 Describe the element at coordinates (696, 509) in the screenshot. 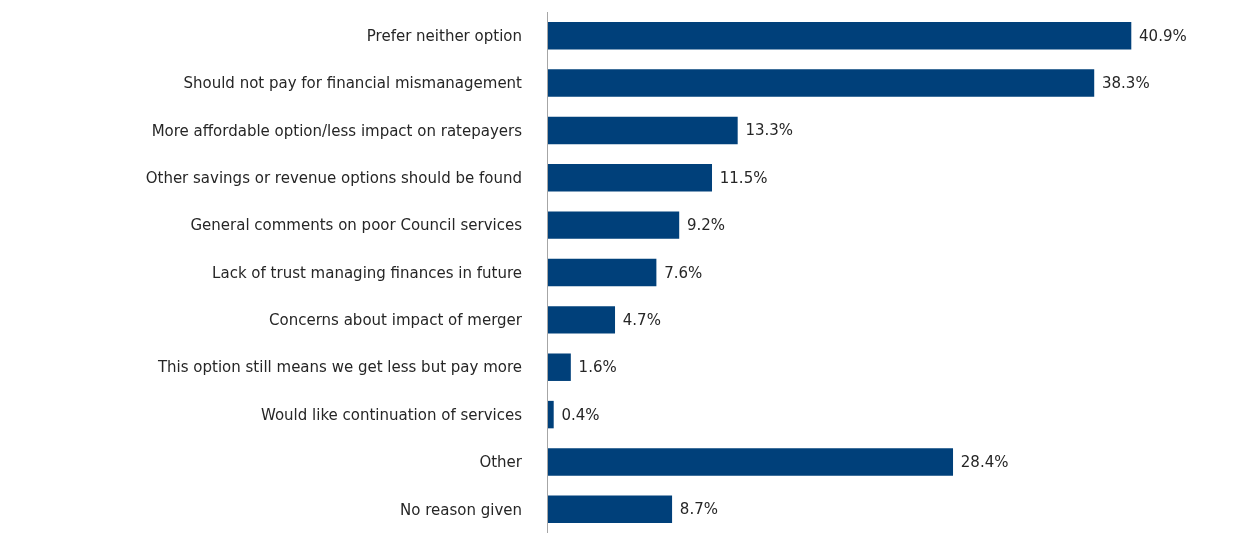

I see `data-label: 8.7%` at that location.